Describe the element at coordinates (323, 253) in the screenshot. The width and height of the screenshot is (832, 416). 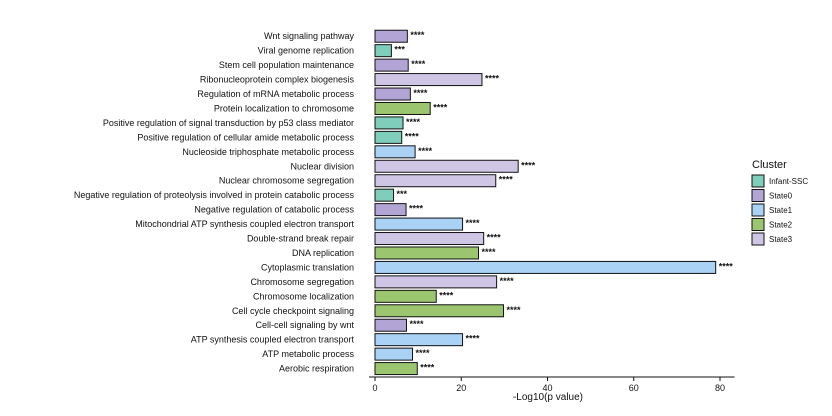
I see `category-label: DNA replication` at that location.